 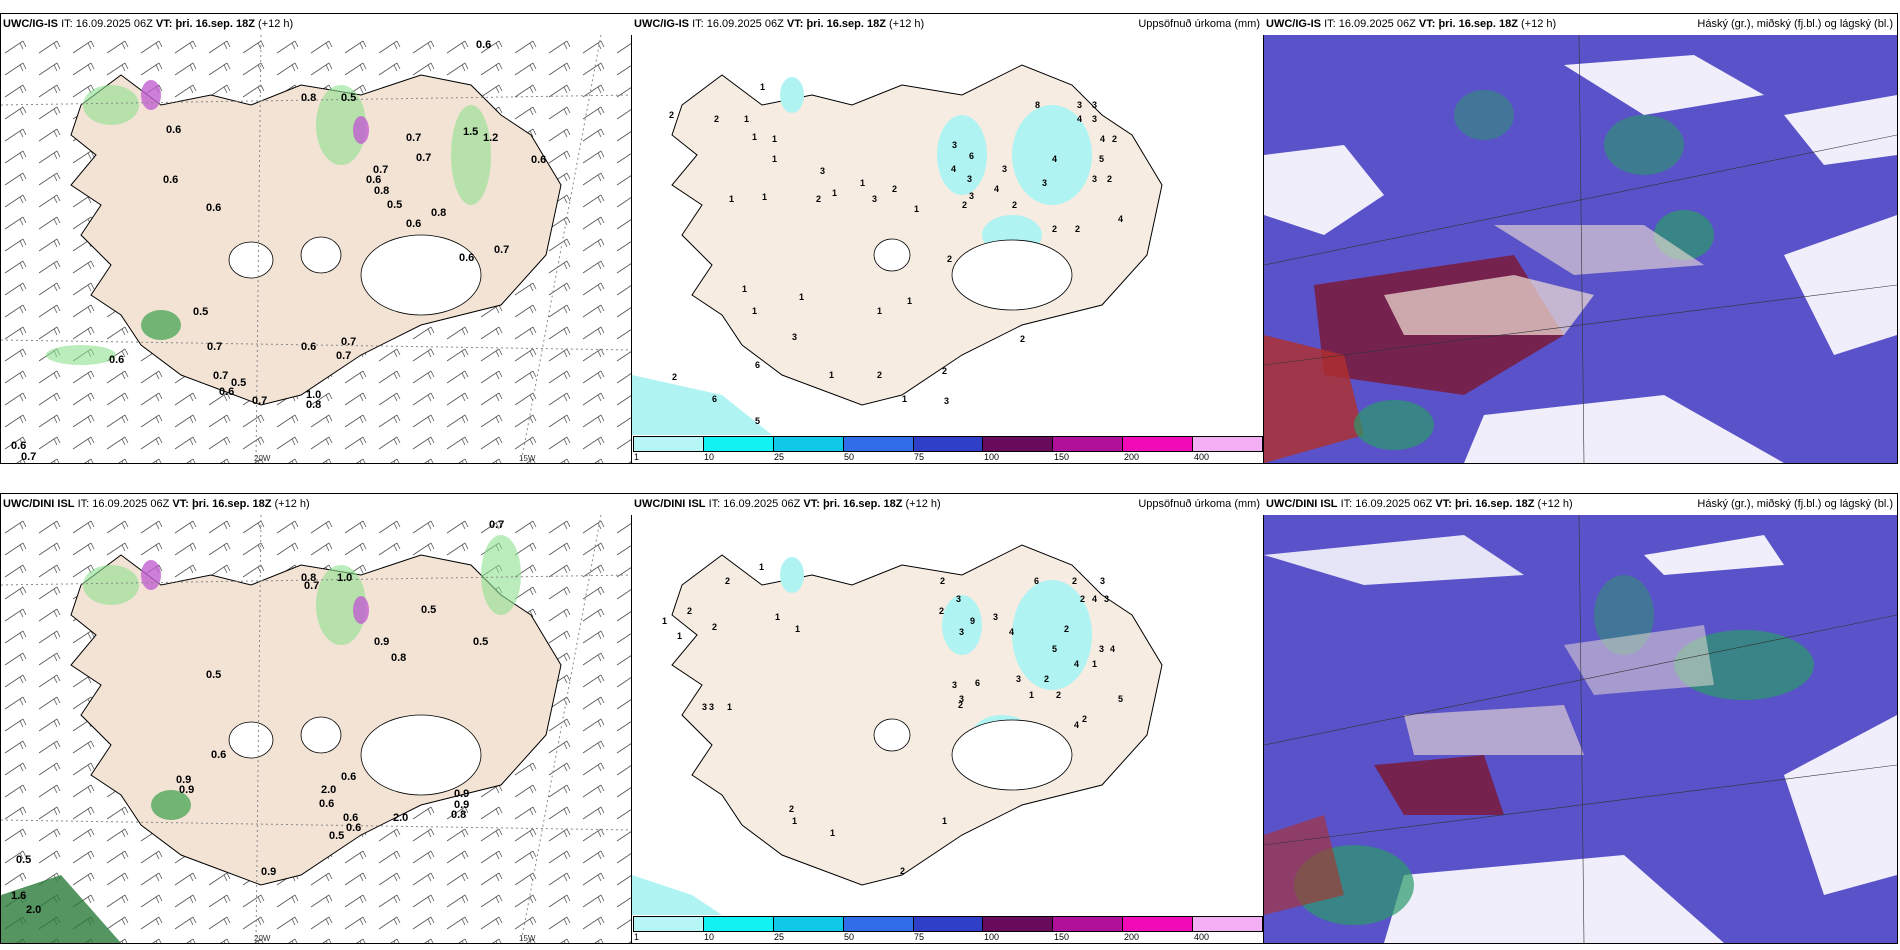 I want to click on colorbar-labels: 1 10 25 50 75 100 150 200 400, so click(x=948, y=937).